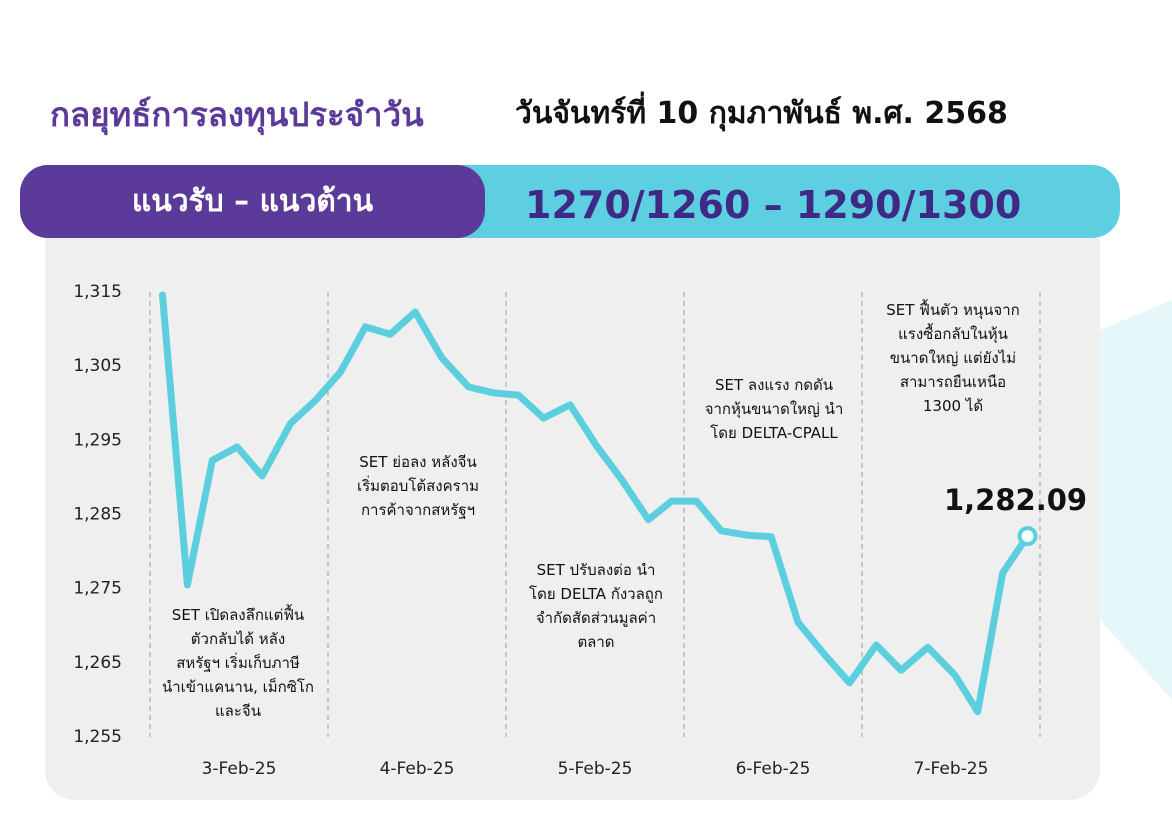 The height and width of the screenshot is (820, 1172). I want to click on x-tick-label: 7-Feb-25, so click(951, 769).